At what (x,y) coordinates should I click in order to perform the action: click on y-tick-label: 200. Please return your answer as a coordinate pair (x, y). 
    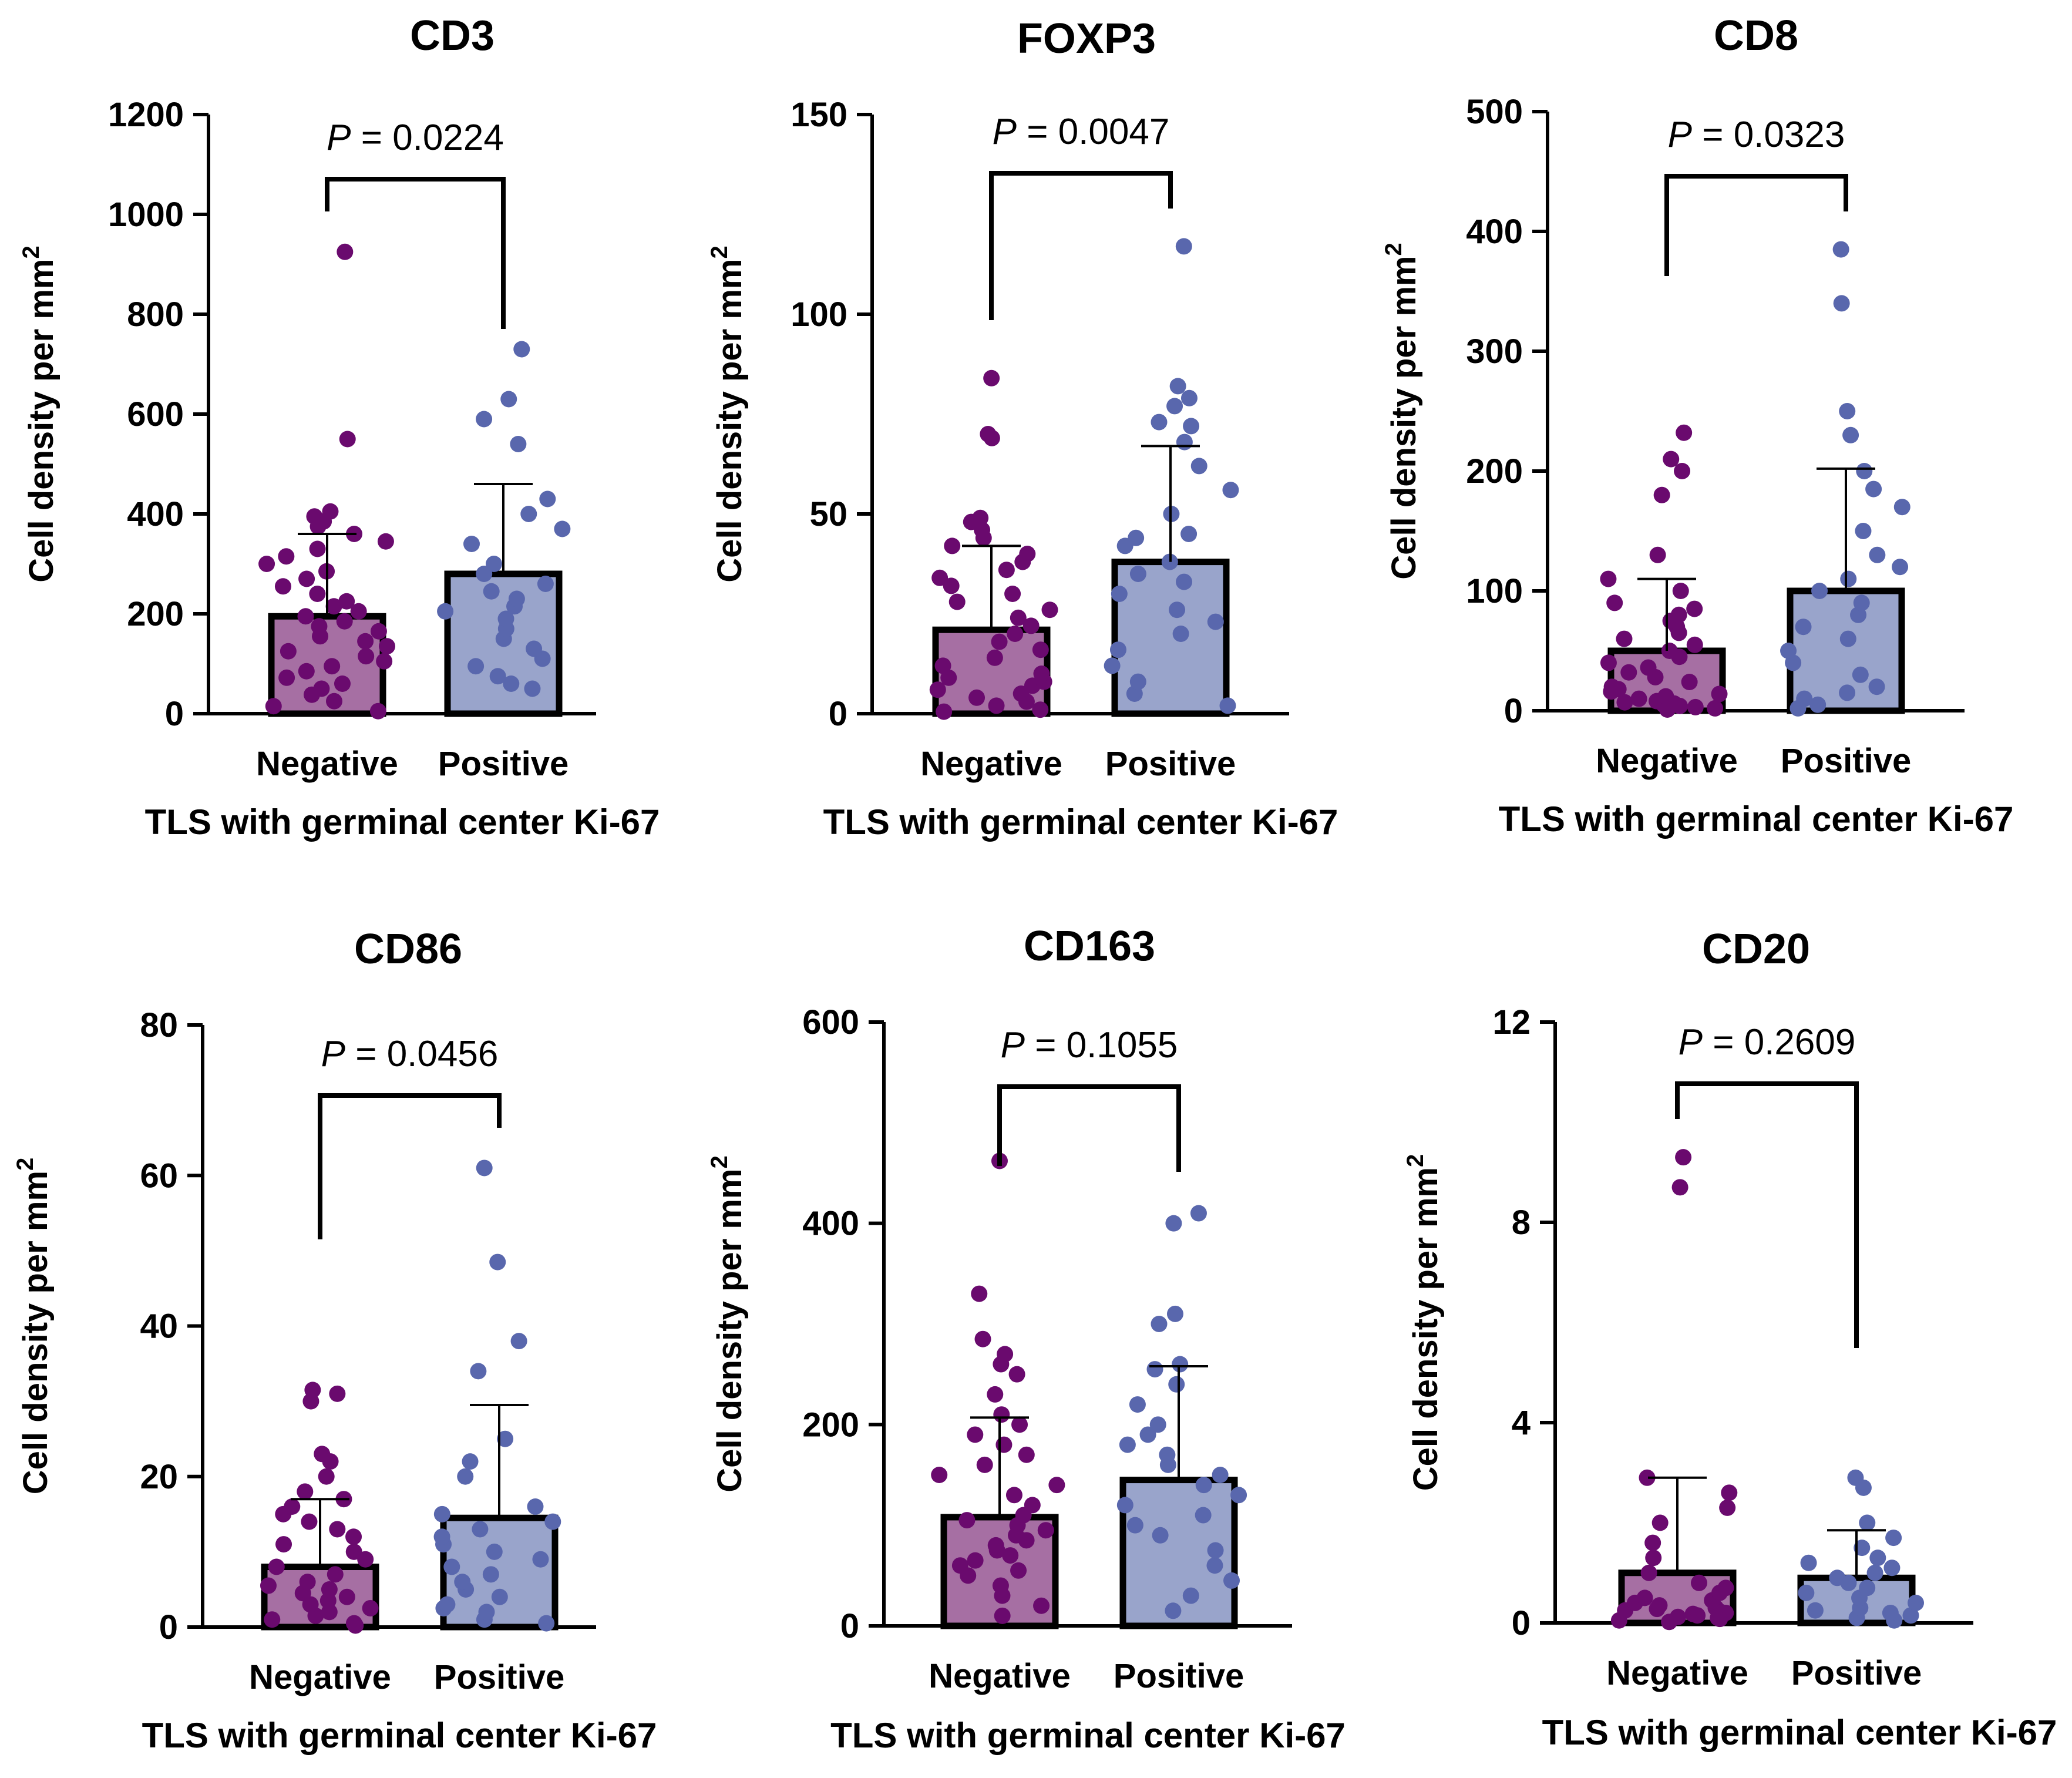
    Looking at the image, I should click on (1494, 471).